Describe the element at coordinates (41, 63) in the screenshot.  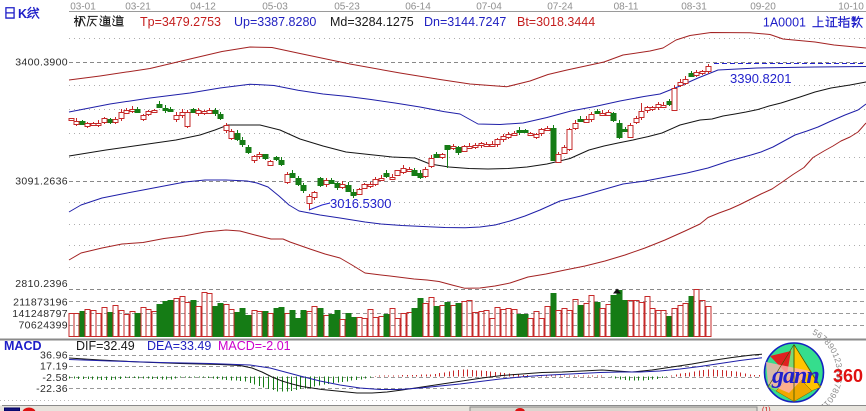
I see `svg-text: 3400.3900` at that location.